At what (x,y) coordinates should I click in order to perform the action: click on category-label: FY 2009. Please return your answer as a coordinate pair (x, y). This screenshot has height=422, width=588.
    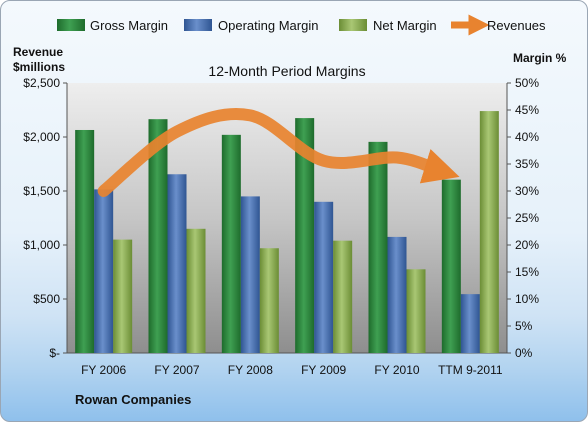
    Looking at the image, I should click on (323, 370).